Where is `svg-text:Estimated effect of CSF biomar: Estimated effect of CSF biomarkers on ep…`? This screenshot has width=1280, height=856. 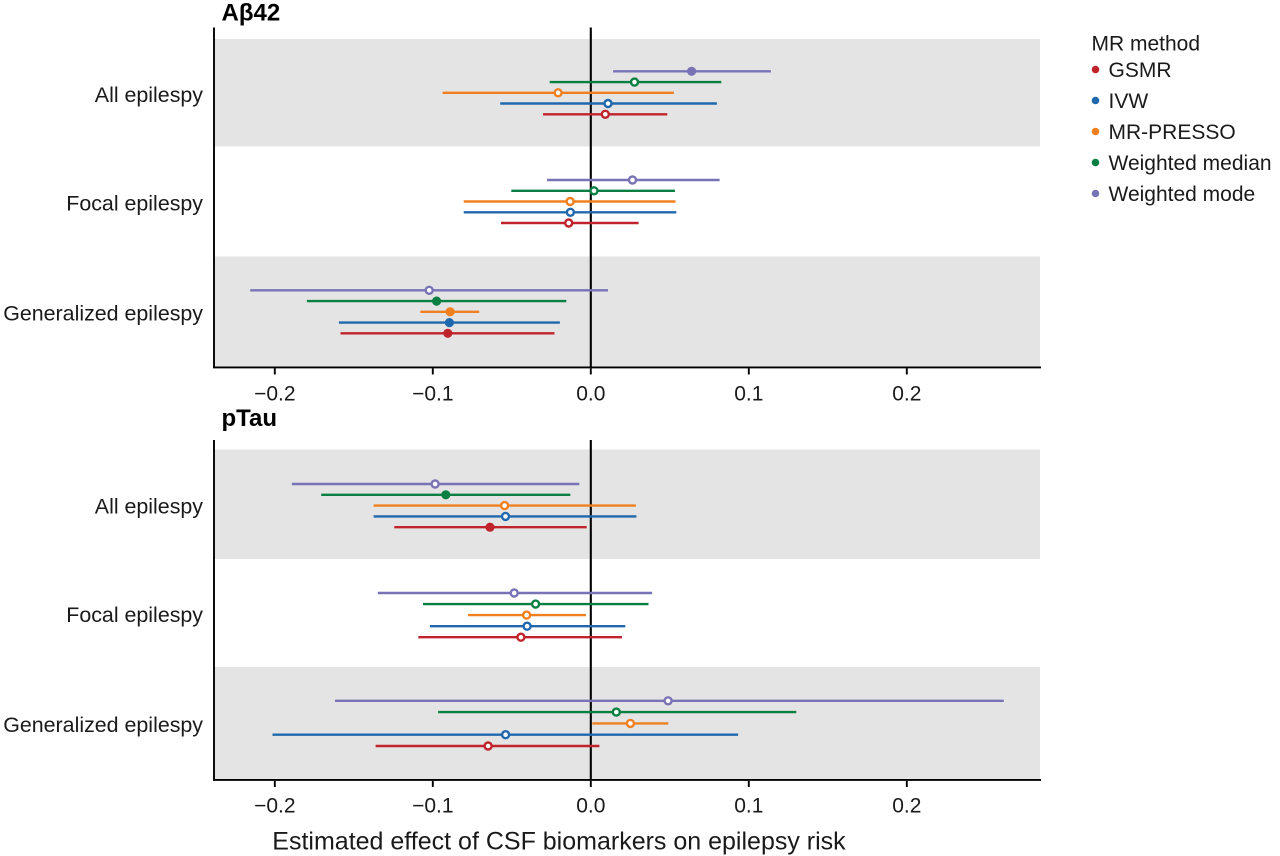 svg-text:Estimated effect of CSF biomar: Estimated effect of CSF biomarkers on ep… is located at coordinates (559, 842).